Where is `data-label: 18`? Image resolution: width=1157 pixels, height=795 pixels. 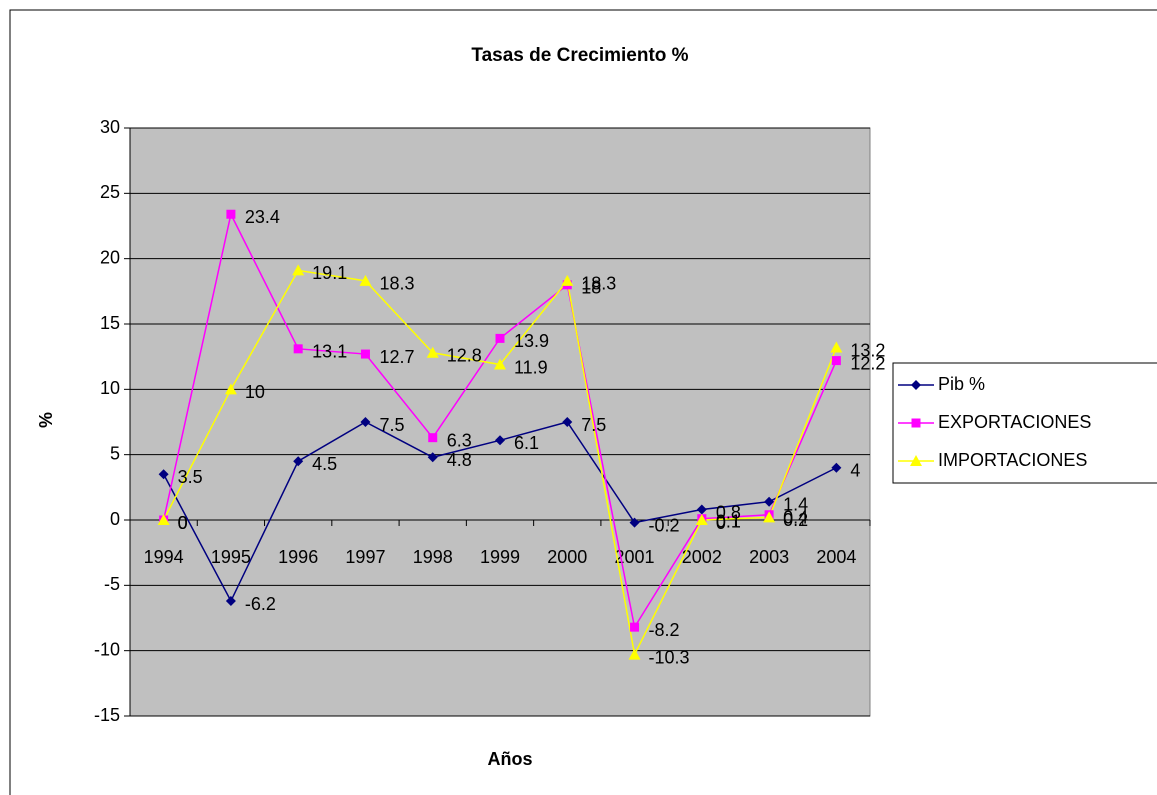
data-label: 18 is located at coordinates (591, 288).